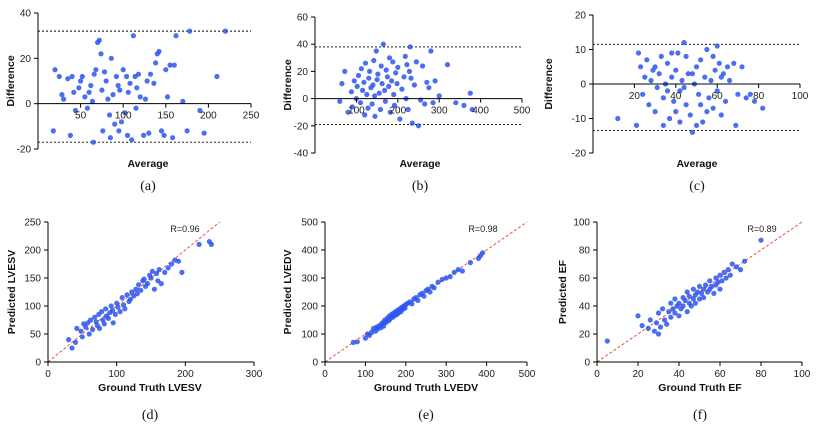  Describe the element at coordinates (288, 292) in the screenshot. I see `panel-e-ylabel: Predicted LVEDV` at that location.